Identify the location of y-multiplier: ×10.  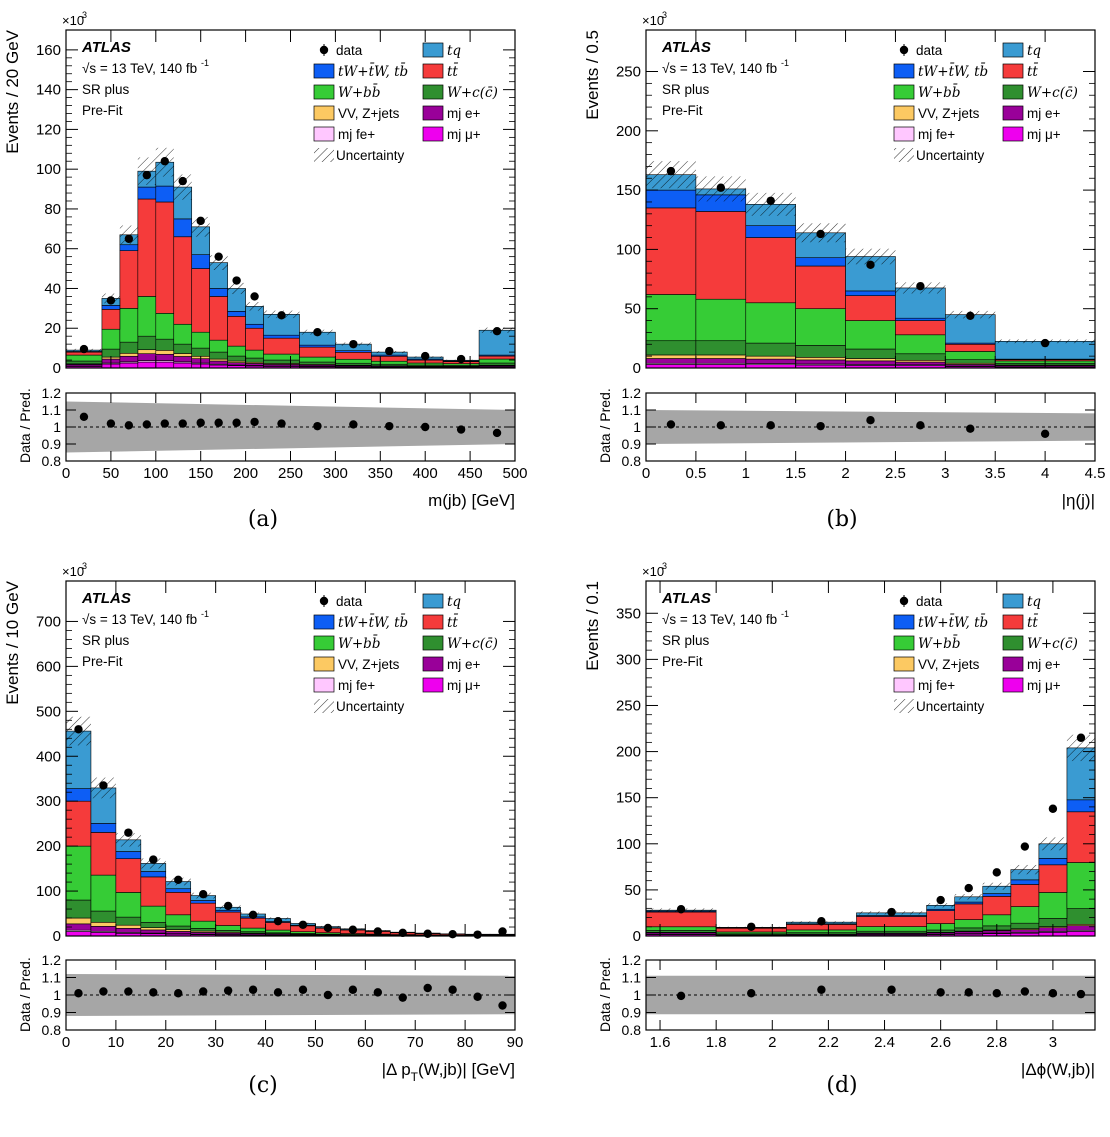
(653, 571).